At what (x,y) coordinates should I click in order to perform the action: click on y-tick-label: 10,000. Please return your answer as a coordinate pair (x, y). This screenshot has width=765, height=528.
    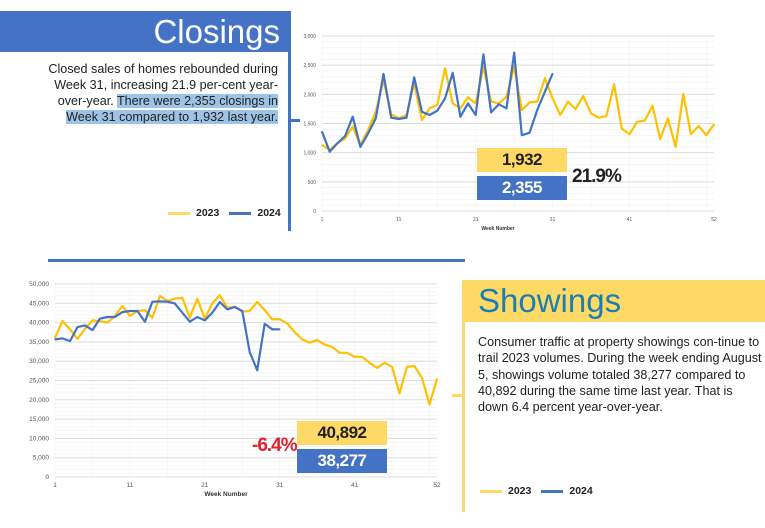
    Looking at the image, I should click on (39, 438).